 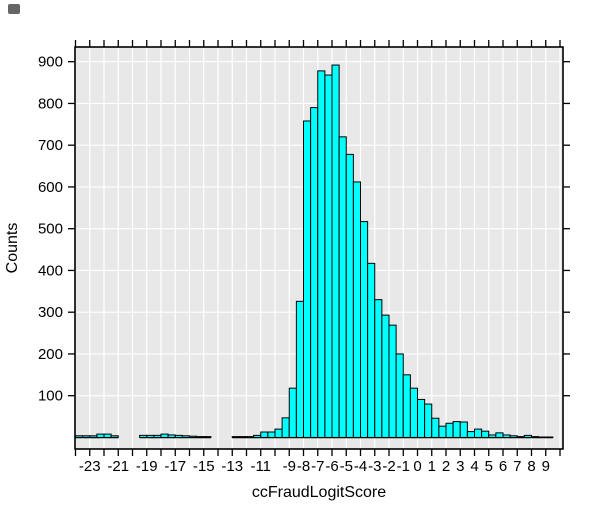 What do you see at coordinates (50, 396) in the screenshot?
I see `y-tick-label: 100` at bounding box center [50, 396].